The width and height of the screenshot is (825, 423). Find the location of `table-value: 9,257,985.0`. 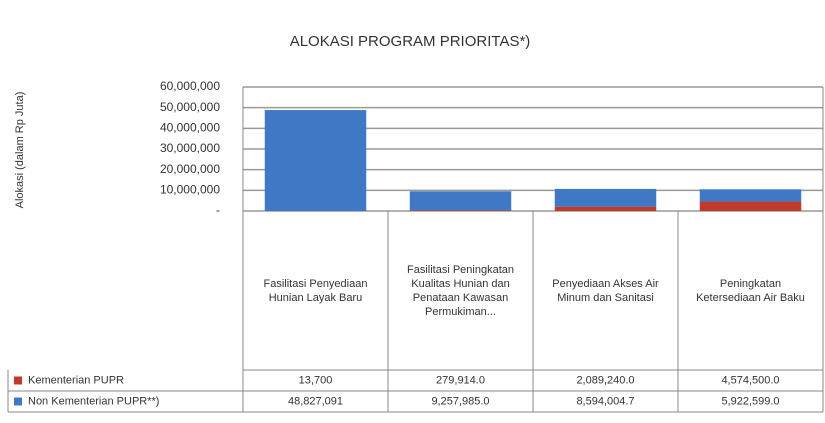

table-value: 9,257,985.0 is located at coordinates (460, 401).